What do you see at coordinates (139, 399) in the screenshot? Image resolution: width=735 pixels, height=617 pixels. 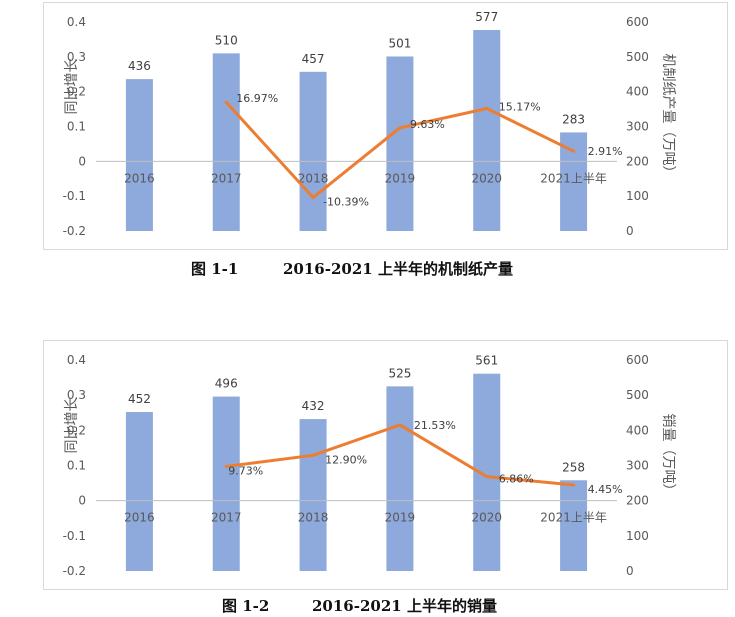 I see `bar-value-label: 452` at bounding box center [139, 399].